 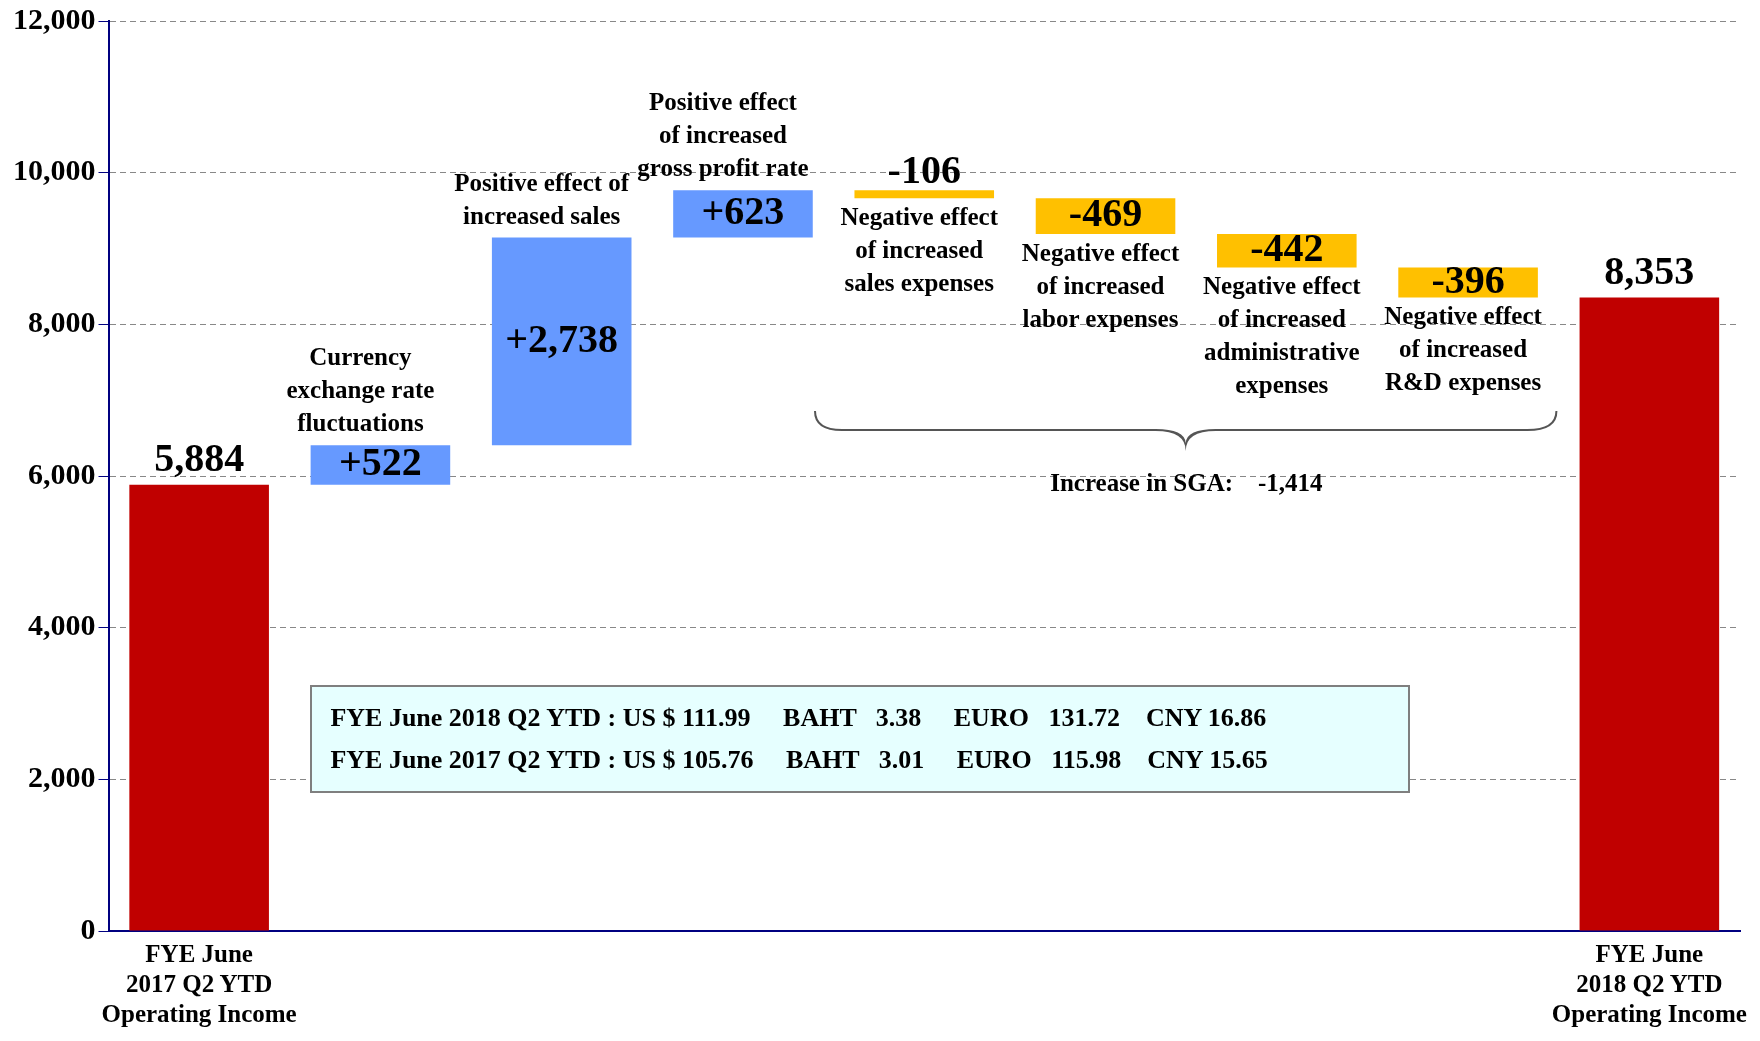 What do you see at coordinates (924, 169) in the screenshot?
I see `data-label: -106` at bounding box center [924, 169].